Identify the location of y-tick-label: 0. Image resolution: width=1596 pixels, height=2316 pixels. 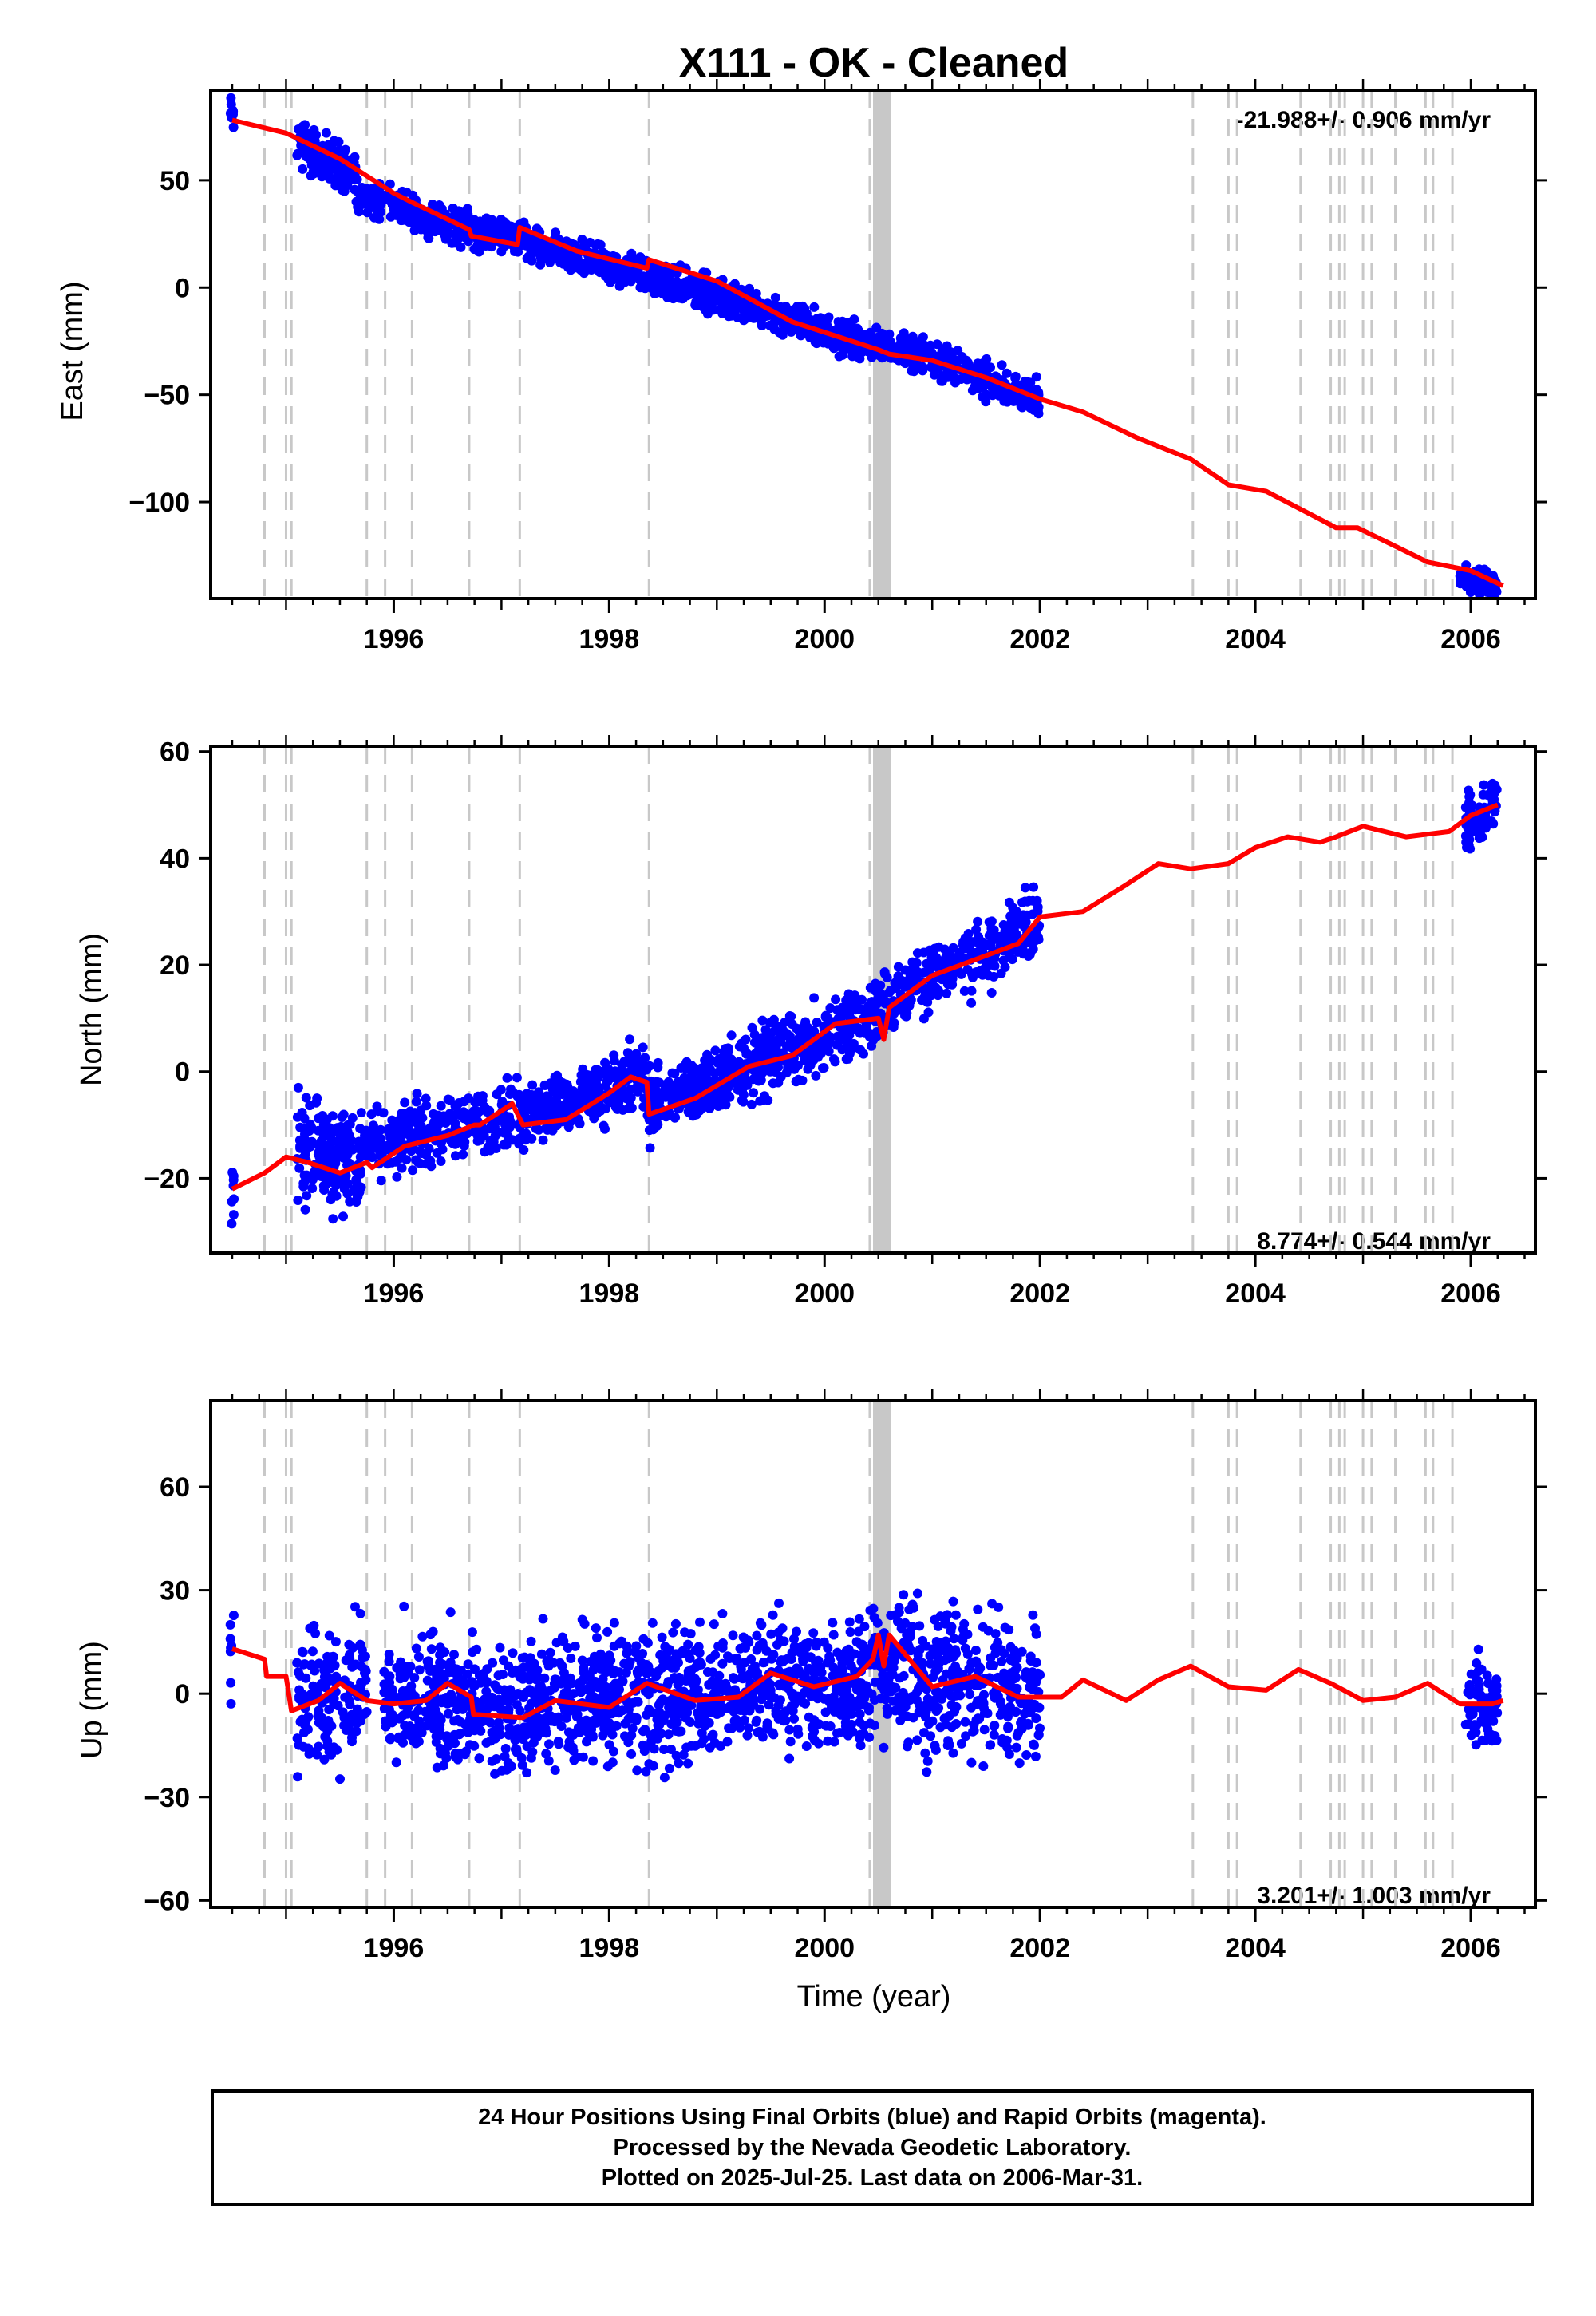
(182, 1072).